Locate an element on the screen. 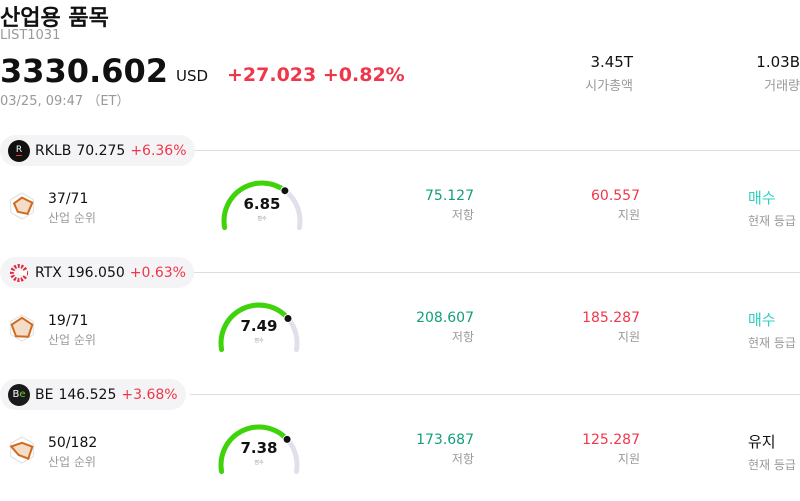 The image size is (800, 501). rtx-logo-icon is located at coordinates (19, 273).